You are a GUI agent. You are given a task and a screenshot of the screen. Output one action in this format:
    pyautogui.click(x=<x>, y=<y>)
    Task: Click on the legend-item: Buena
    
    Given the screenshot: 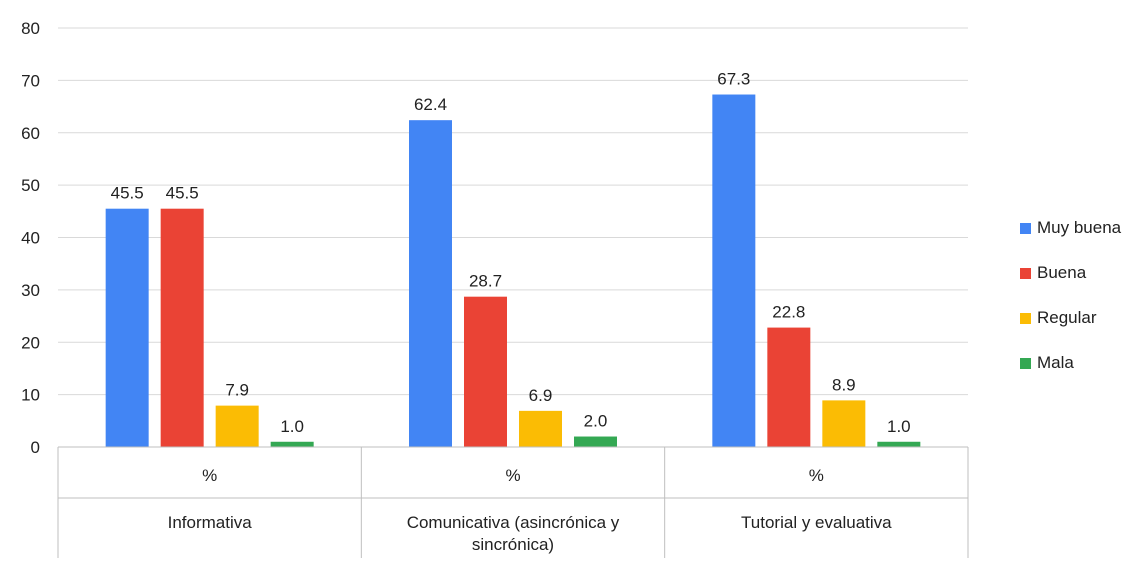 What is the action you would take?
    pyautogui.click(x=1070, y=273)
    